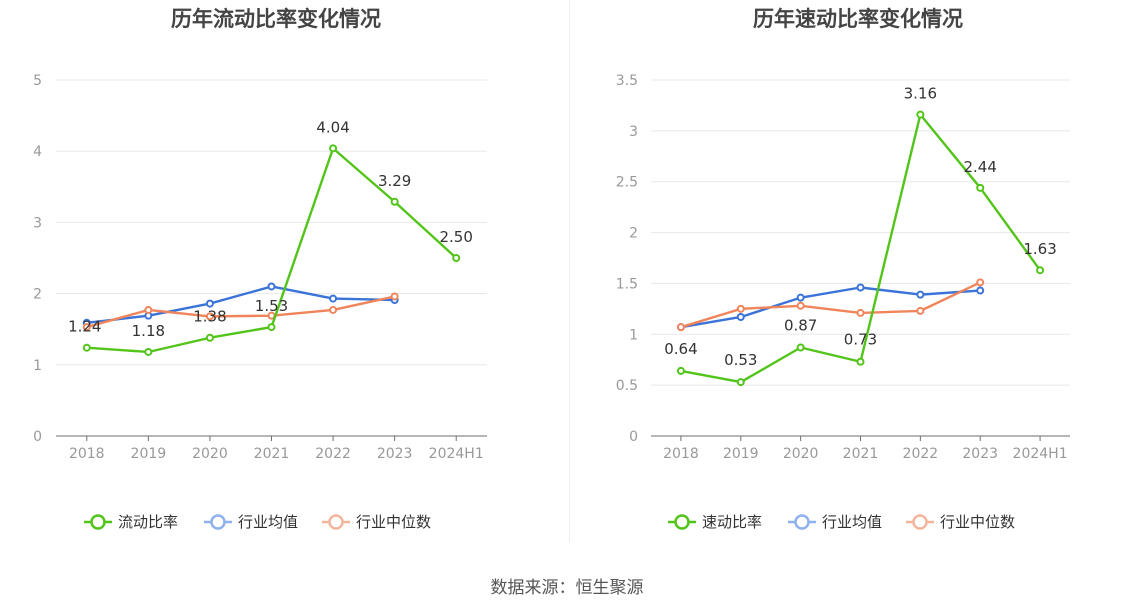 The image size is (1134, 612). Describe the element at coordinates (732, 522) in the screenshot. I see `legend-label: 速动比率` at that location.